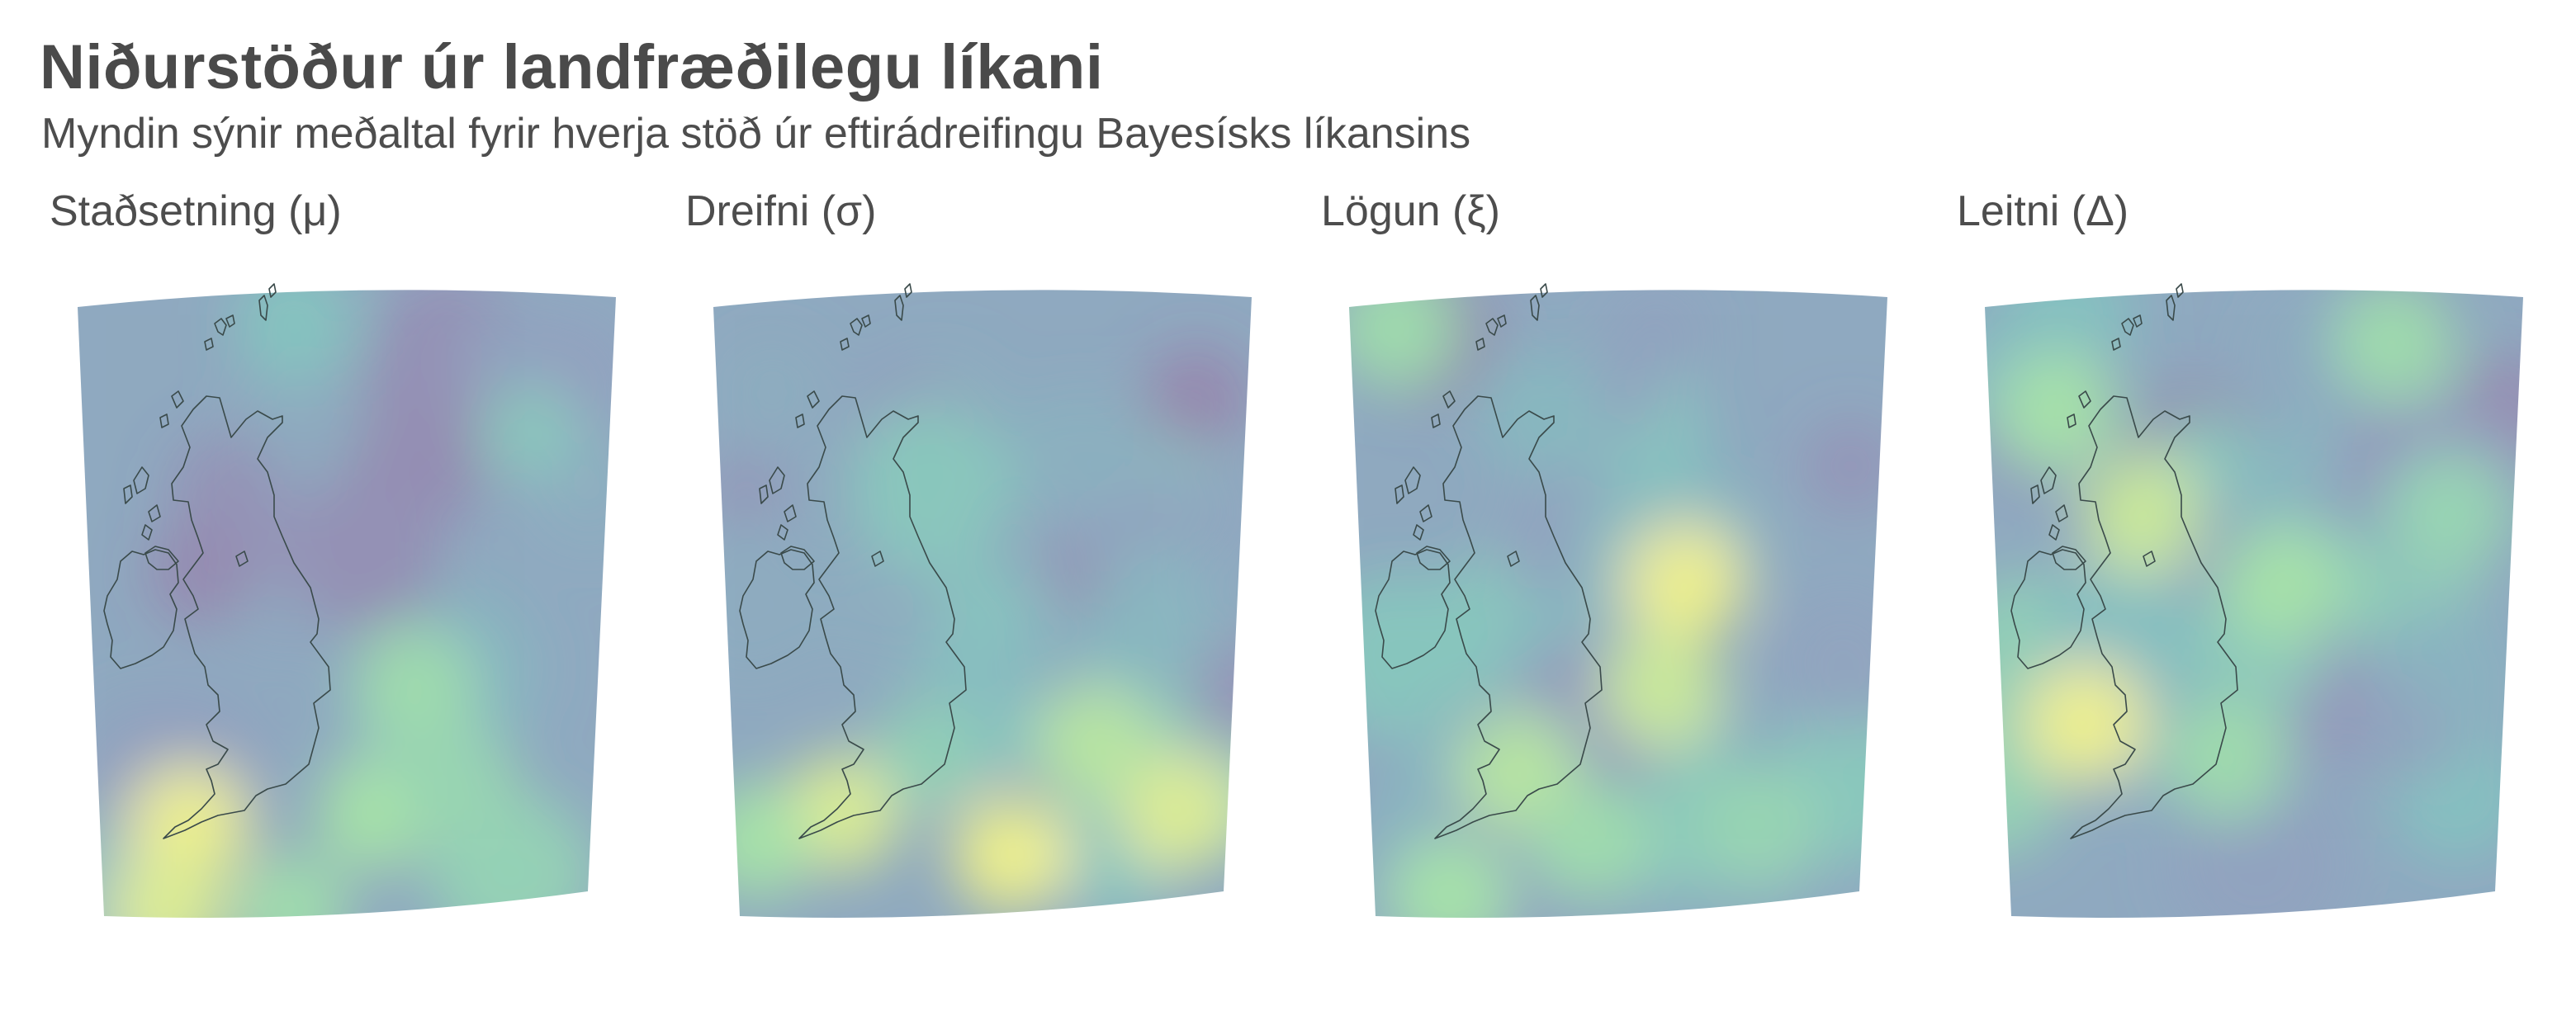 The height and width of the screenshot is (1030, 2576). I want to click on map-panel-trend, so click(2254, 601).